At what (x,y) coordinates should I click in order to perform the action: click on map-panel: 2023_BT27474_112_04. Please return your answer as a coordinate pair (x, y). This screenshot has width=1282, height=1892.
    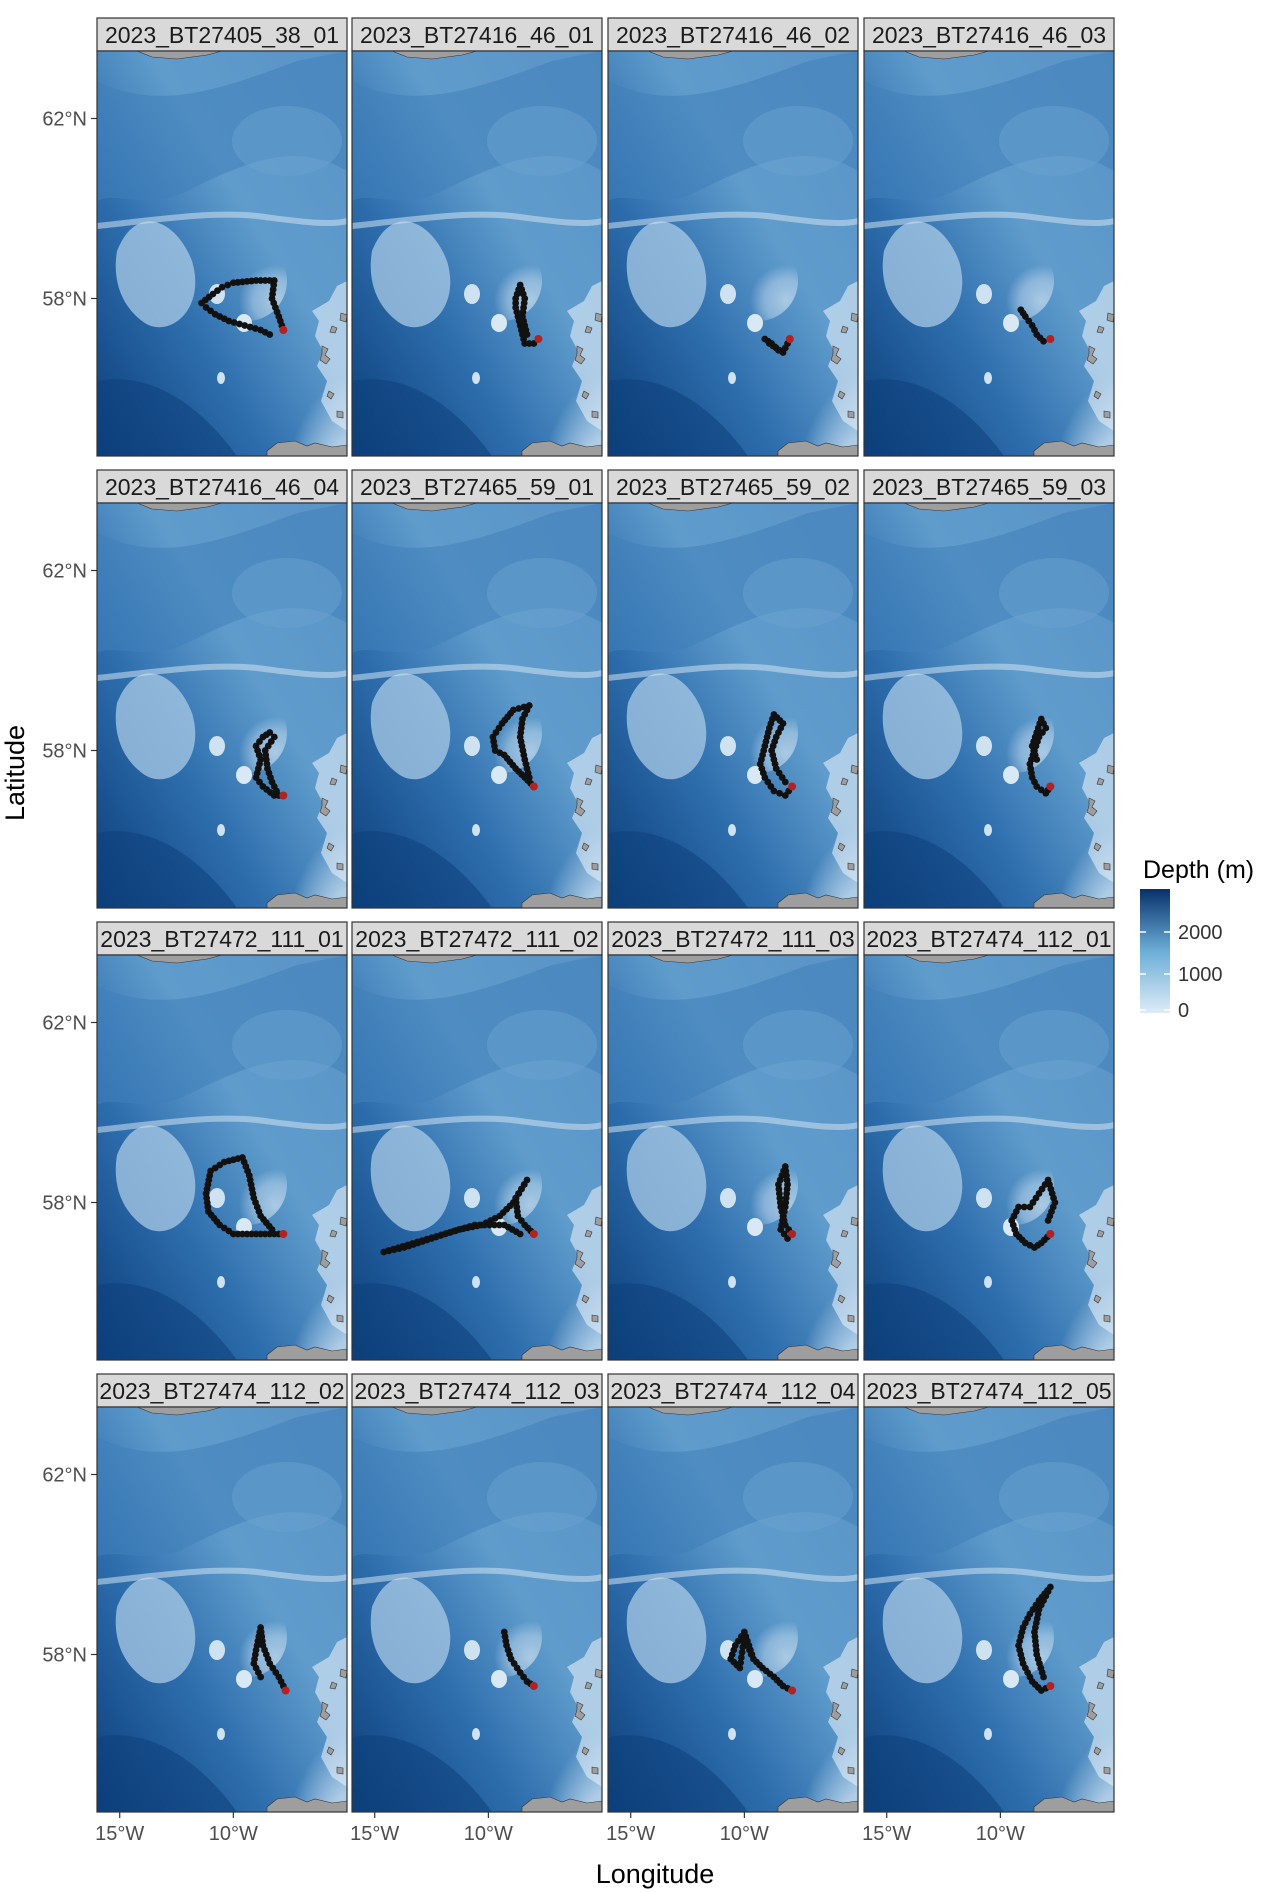
    Looking at the image, I should click on (733, 1593).